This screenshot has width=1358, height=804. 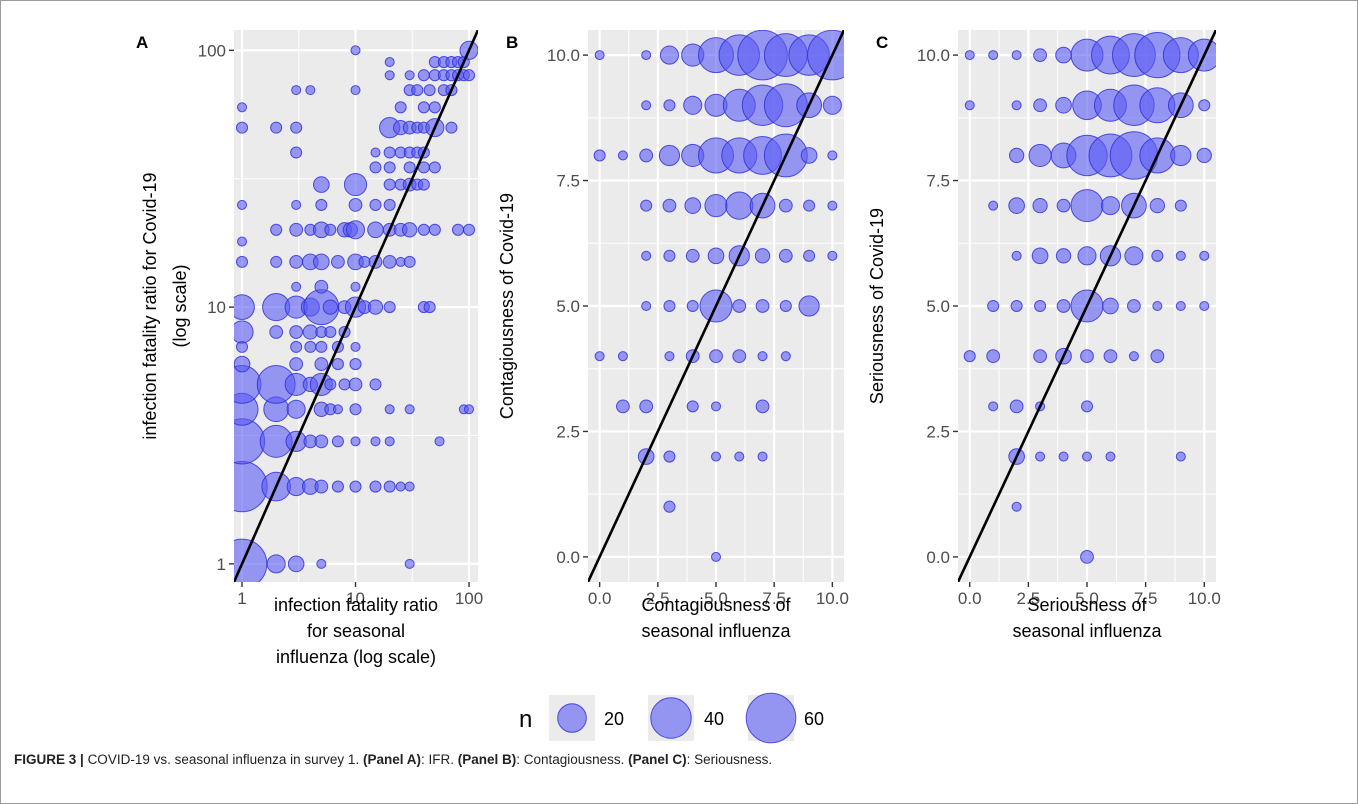 I want to click on caption-panel-c-text: : Seriousness., so click(x=729, y=759).